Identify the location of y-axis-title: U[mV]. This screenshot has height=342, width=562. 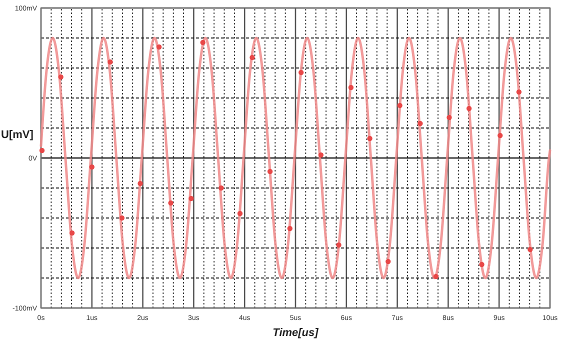
(17, 135).